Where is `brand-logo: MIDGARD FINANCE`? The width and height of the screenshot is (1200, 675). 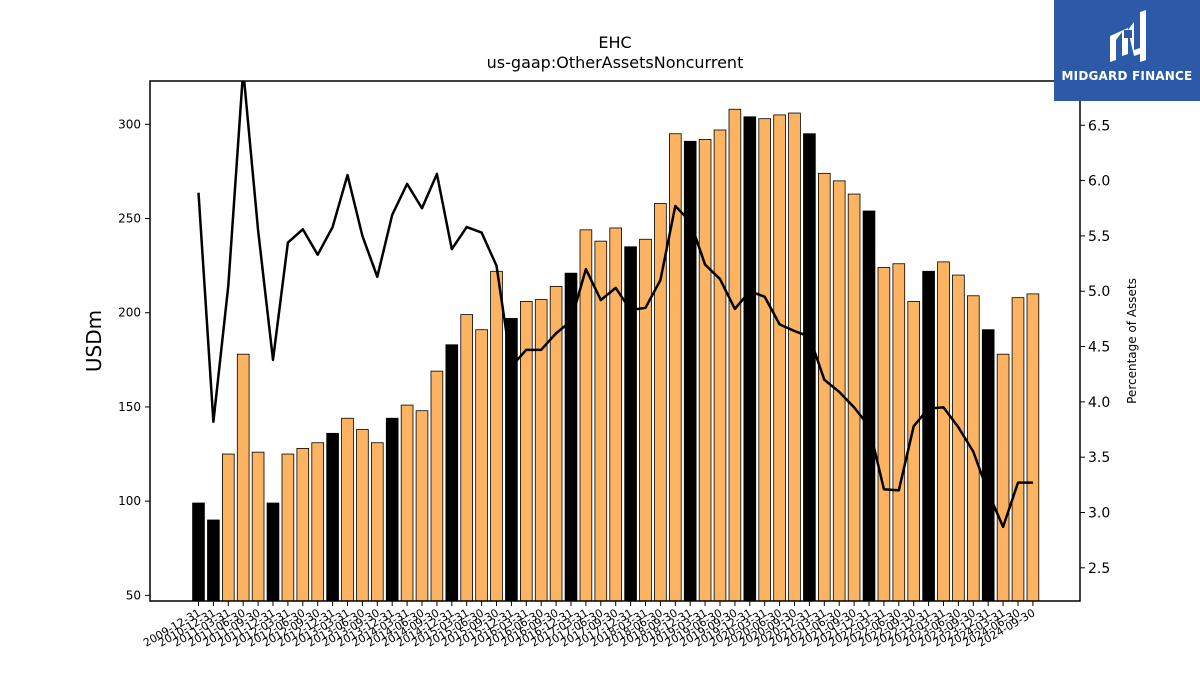 brand-logo: MIDGARD FINANCE is located at coordinates (1127, 50).